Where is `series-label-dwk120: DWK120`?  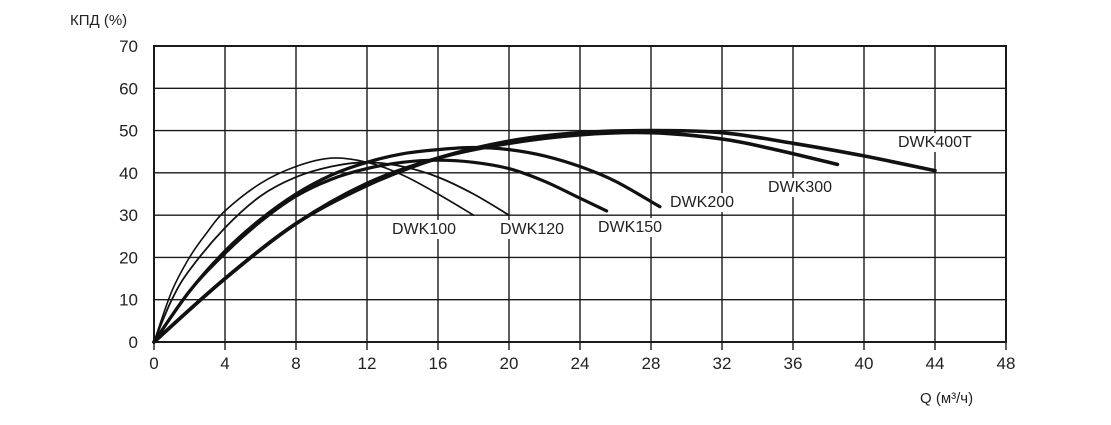 series-label-dwk120: DWK120 is located at coordinates (532, 229).